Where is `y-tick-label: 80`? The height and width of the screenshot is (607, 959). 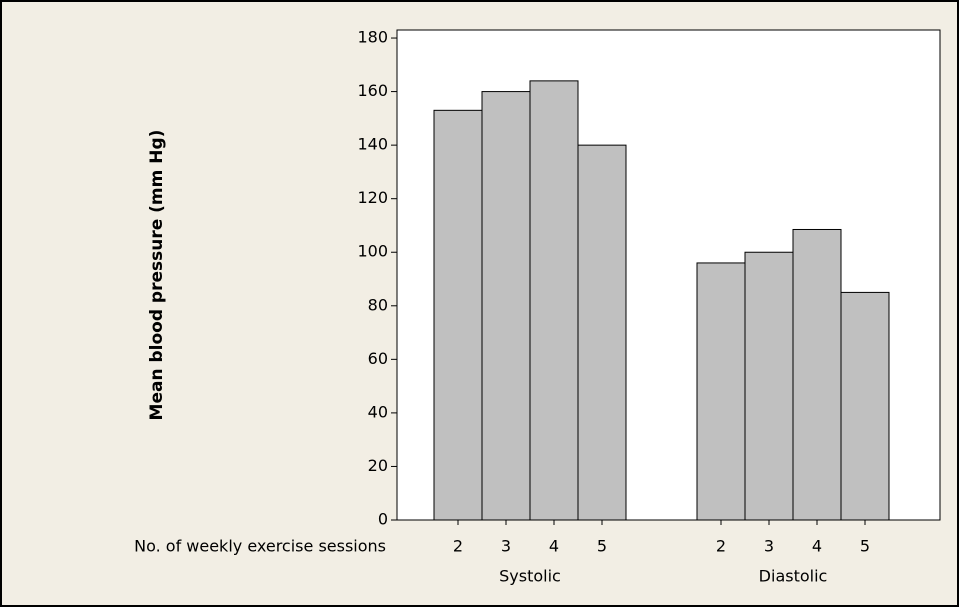
y-tick-label: 80 is located at coordinates (378, 304).